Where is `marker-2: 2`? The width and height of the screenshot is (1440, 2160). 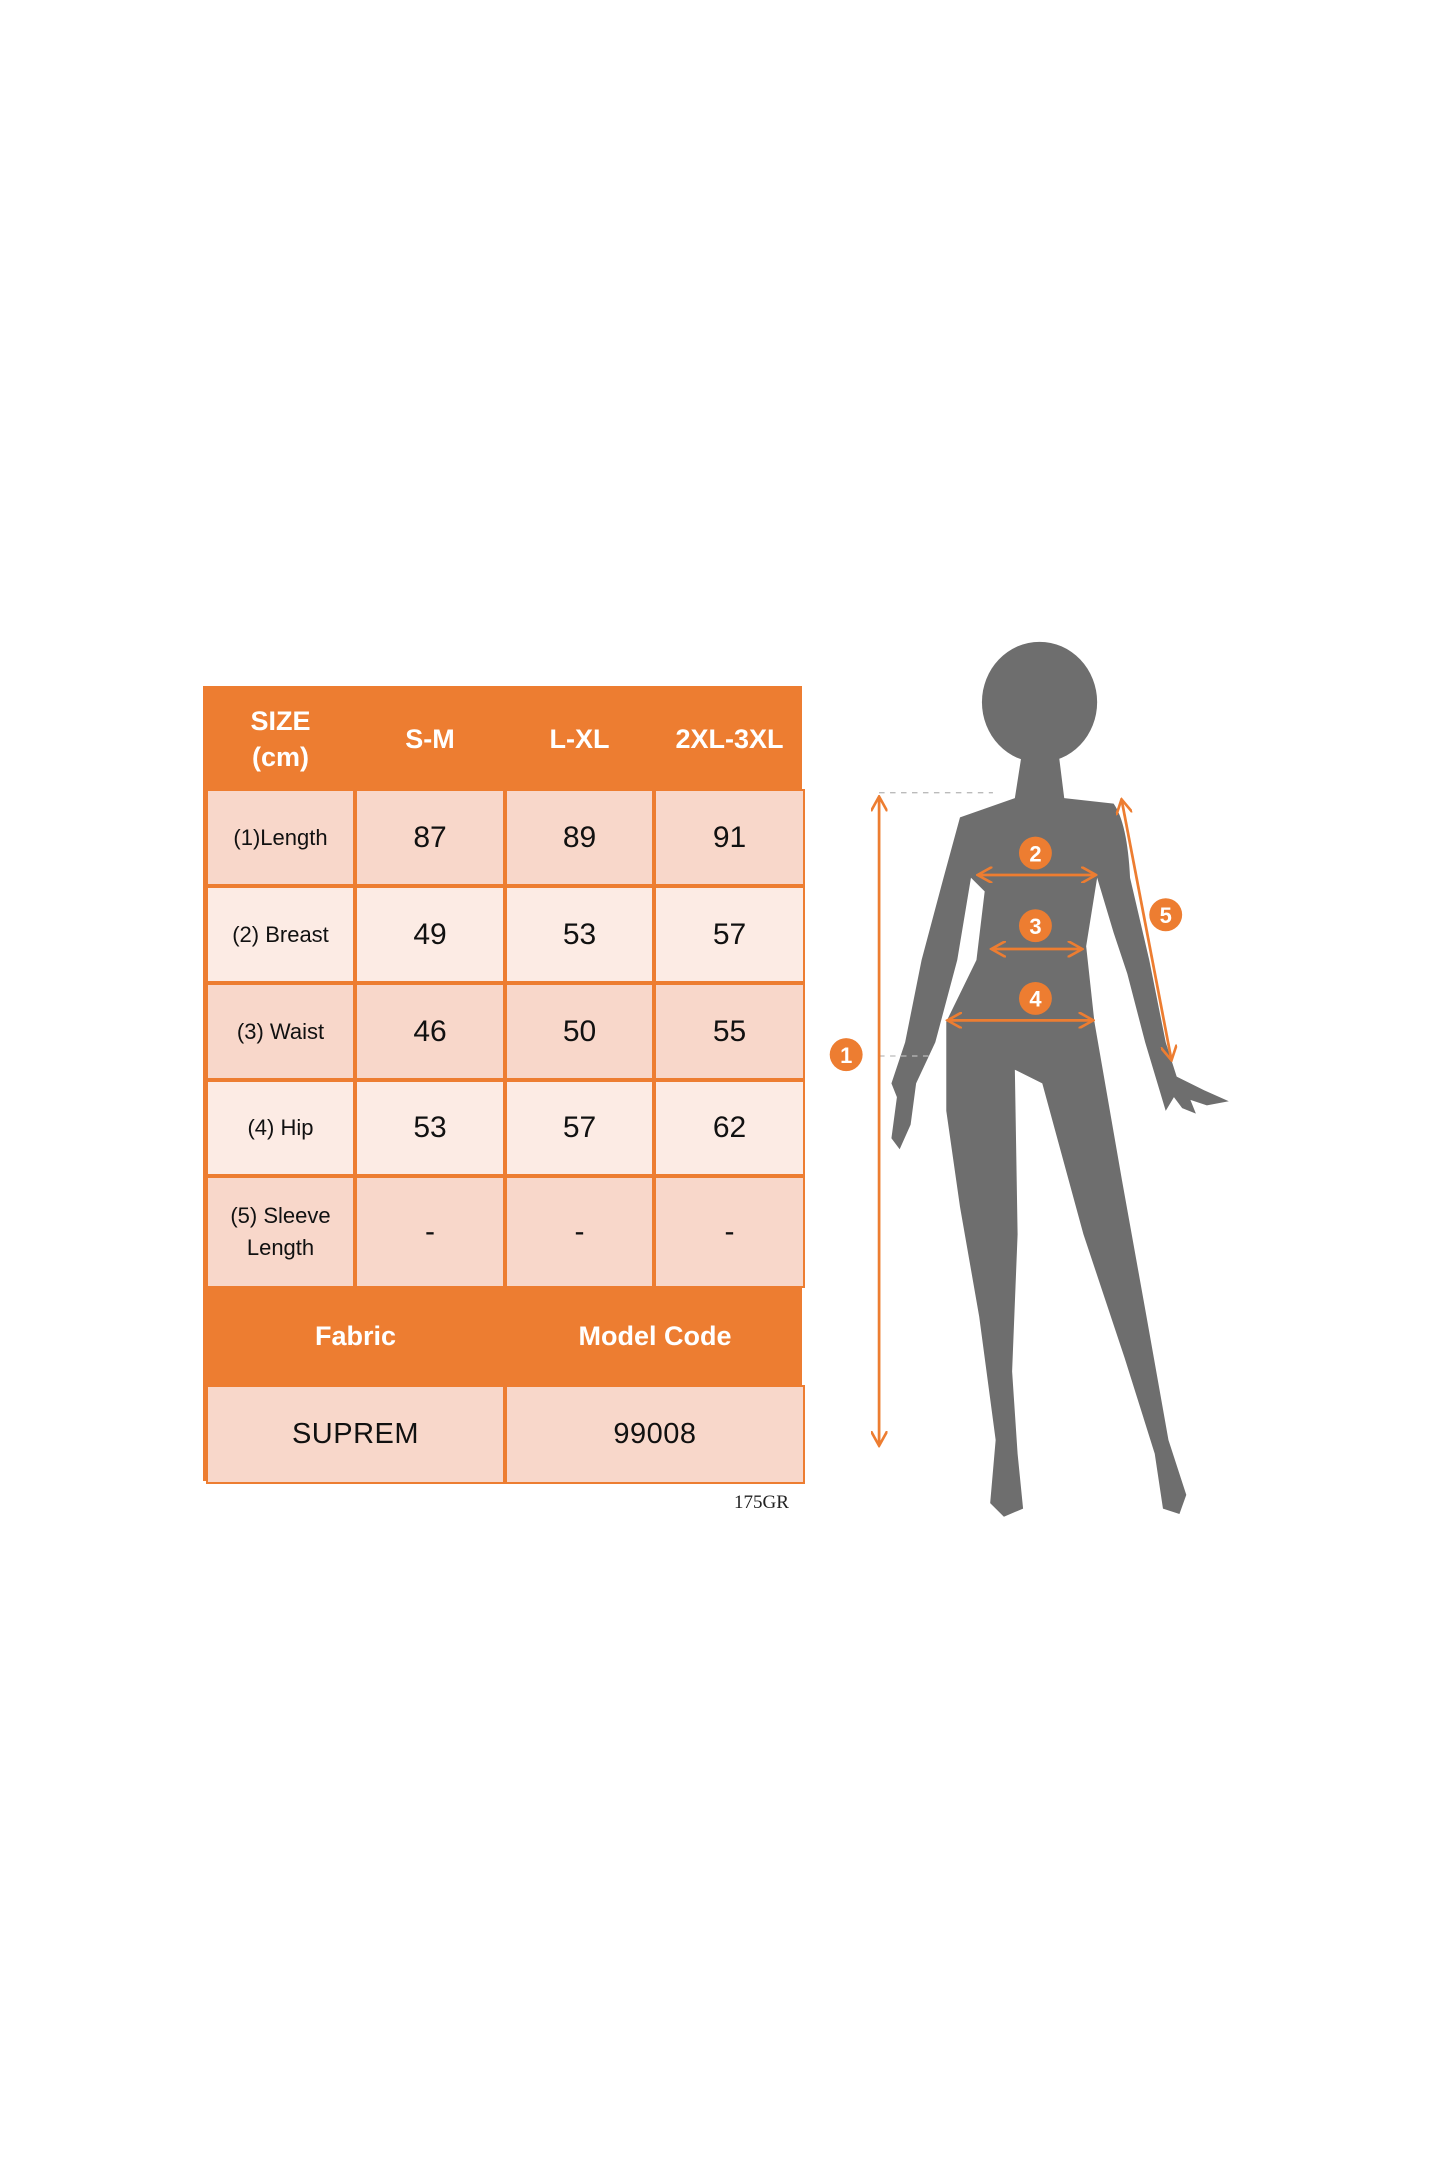
marker-2: 2 is located at coordinates (1035, 853).